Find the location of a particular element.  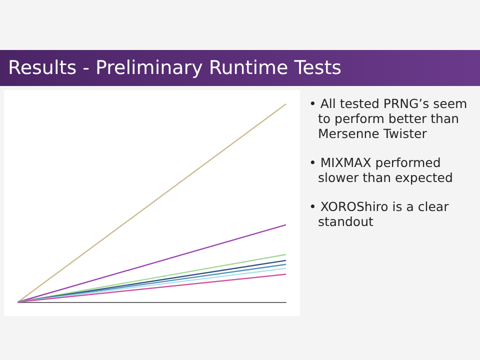

annotation: • MIXMAX performed slower than expected is located at coordinates (381, 170).